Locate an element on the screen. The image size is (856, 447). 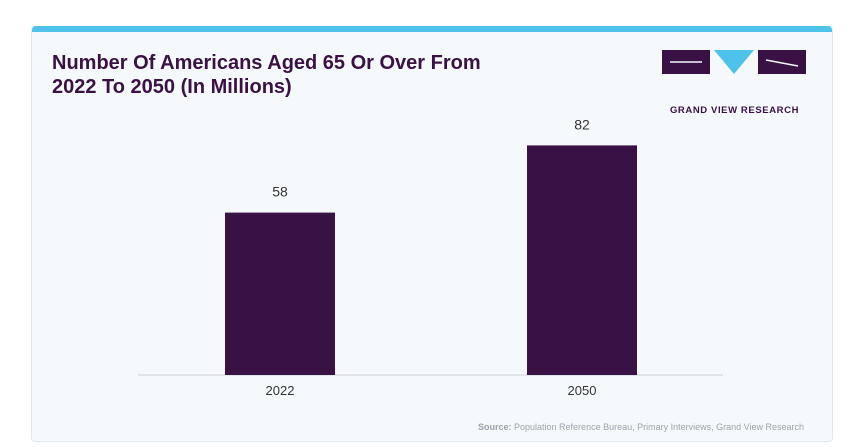
logo-icon is located at coordinates (734, 62).